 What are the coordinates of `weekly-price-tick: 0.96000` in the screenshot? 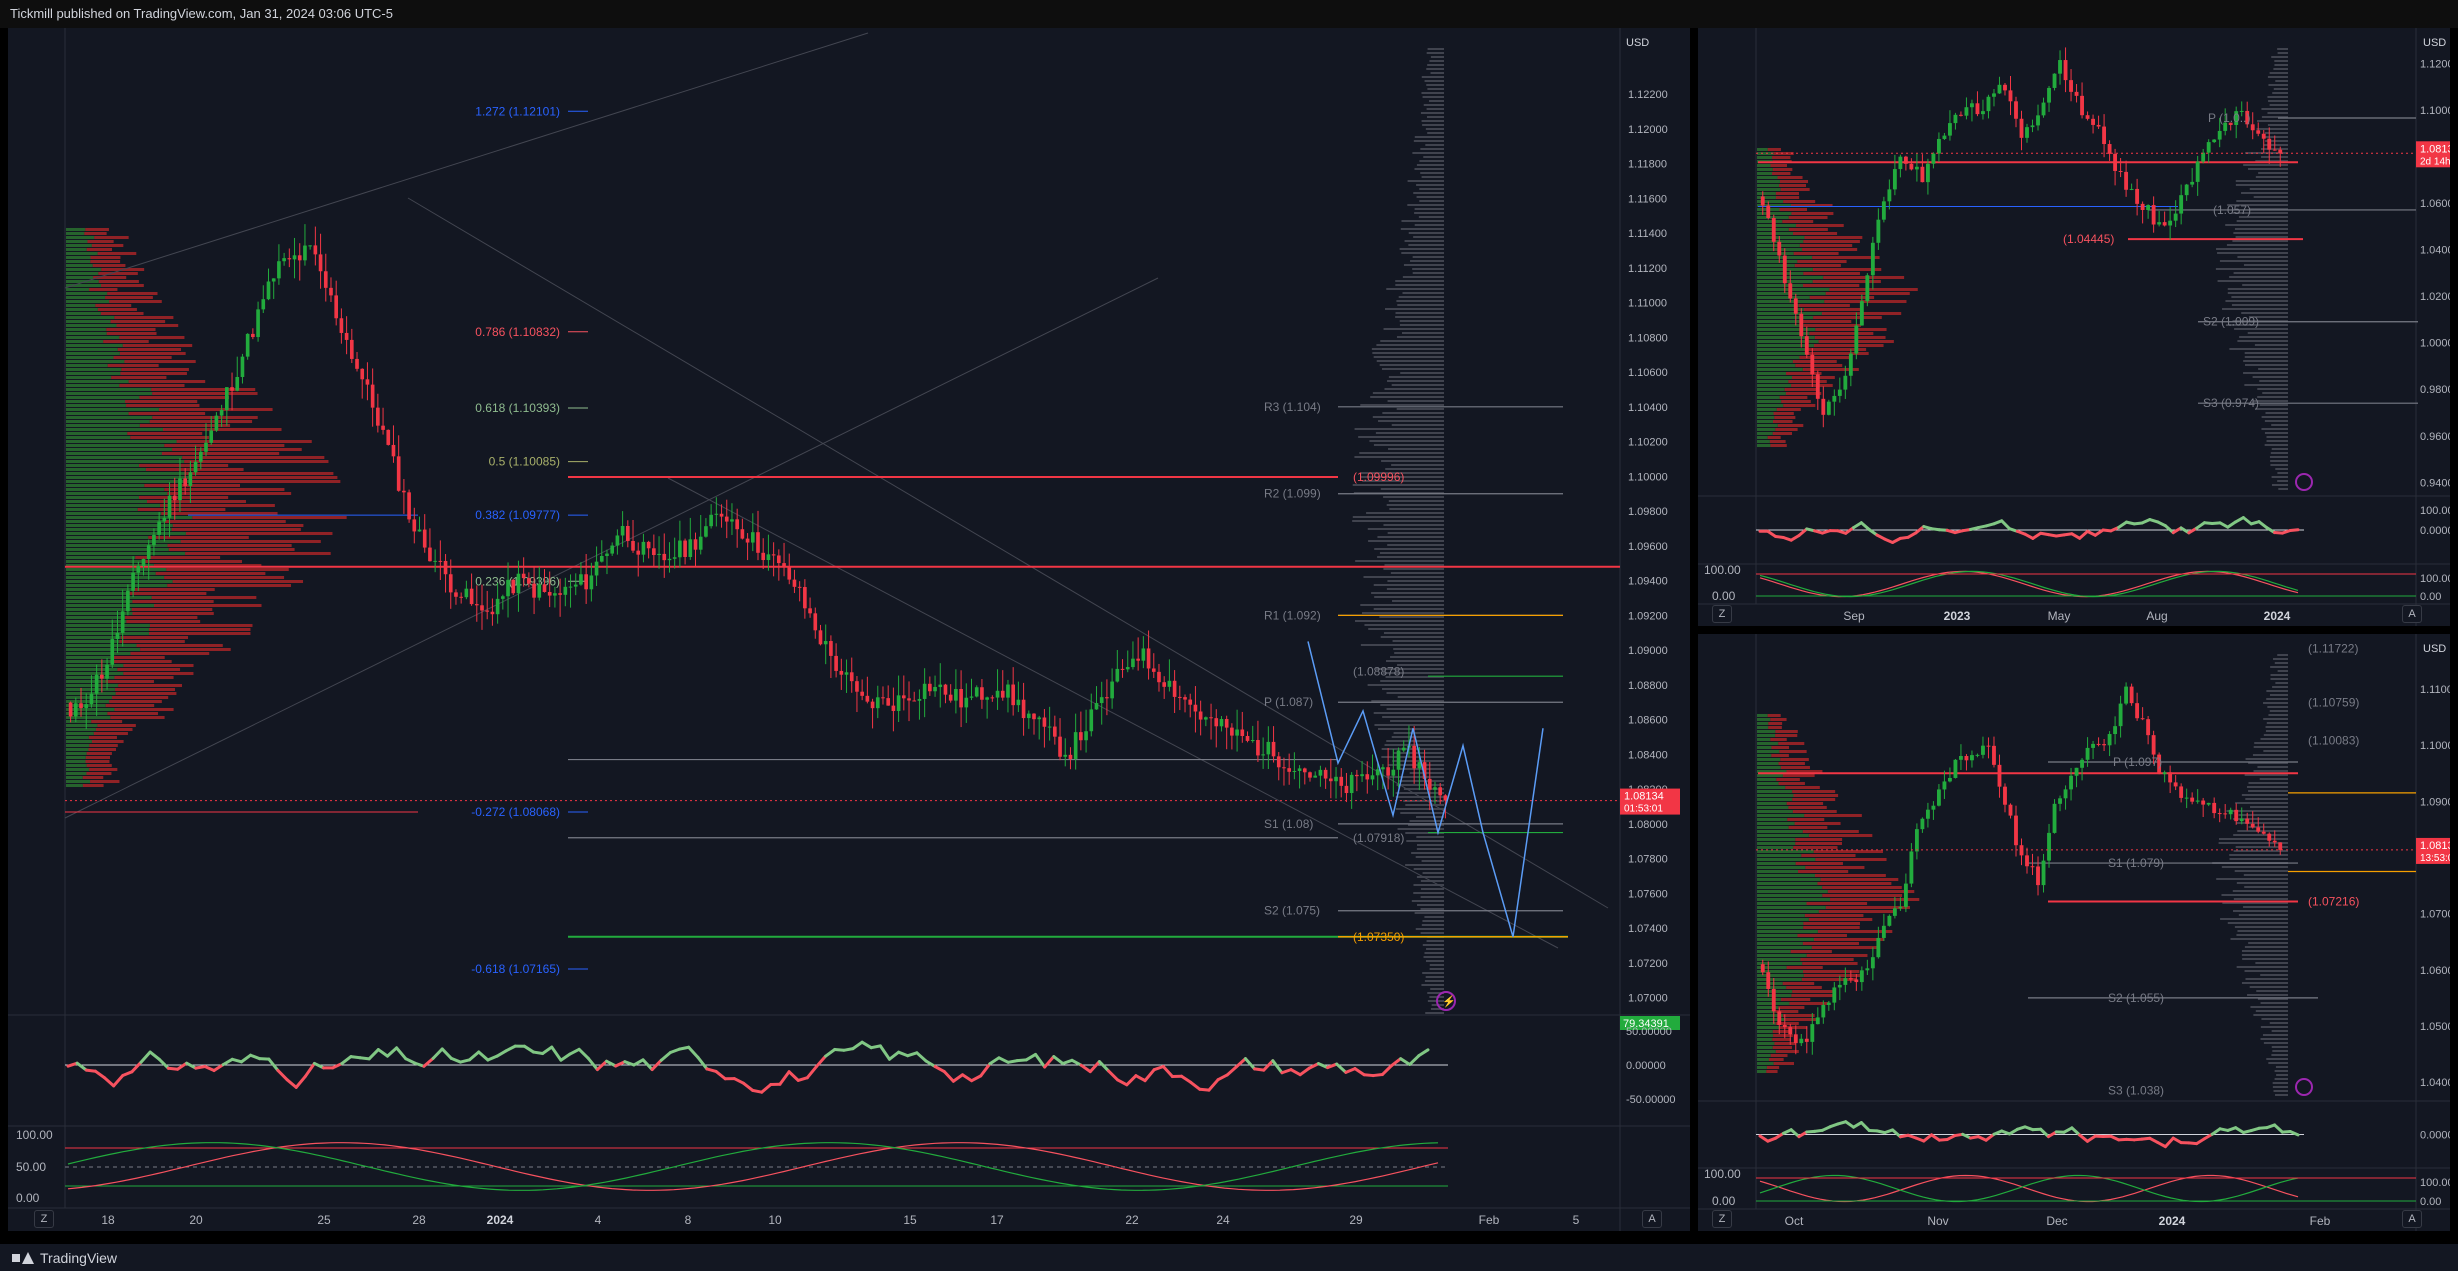 It's located at (2435, 437).